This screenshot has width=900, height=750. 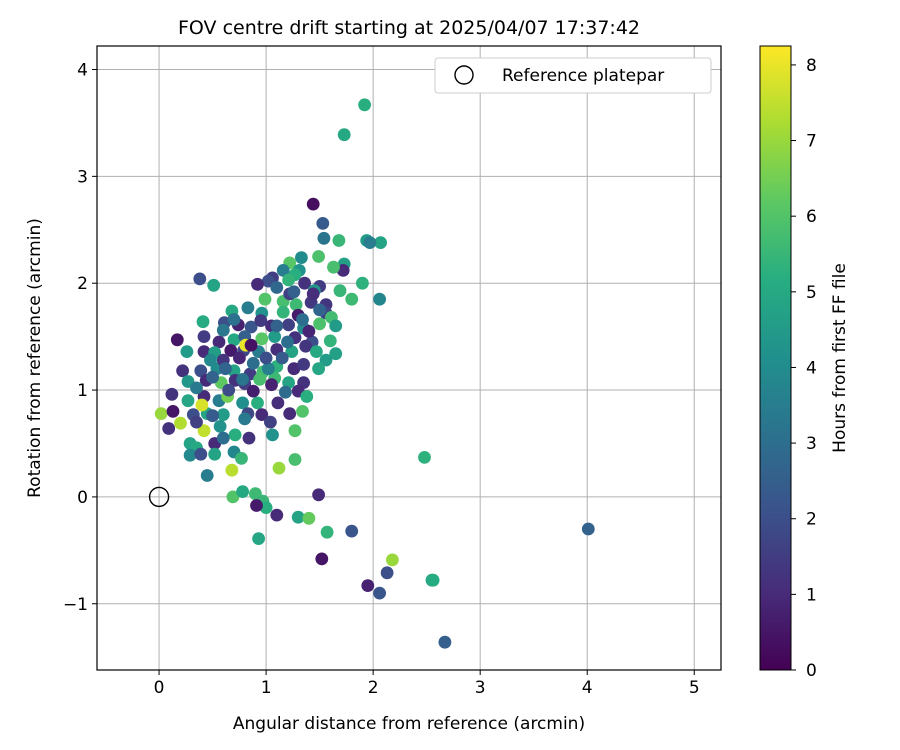 I want to click on colorbar-tick-label: 5, so click(x=811, y=293).